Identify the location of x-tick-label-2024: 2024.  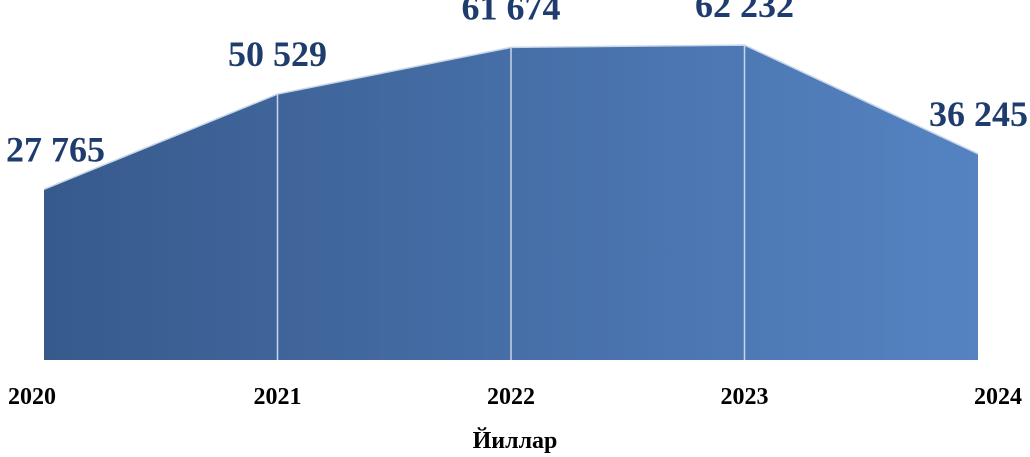
(998, 397).